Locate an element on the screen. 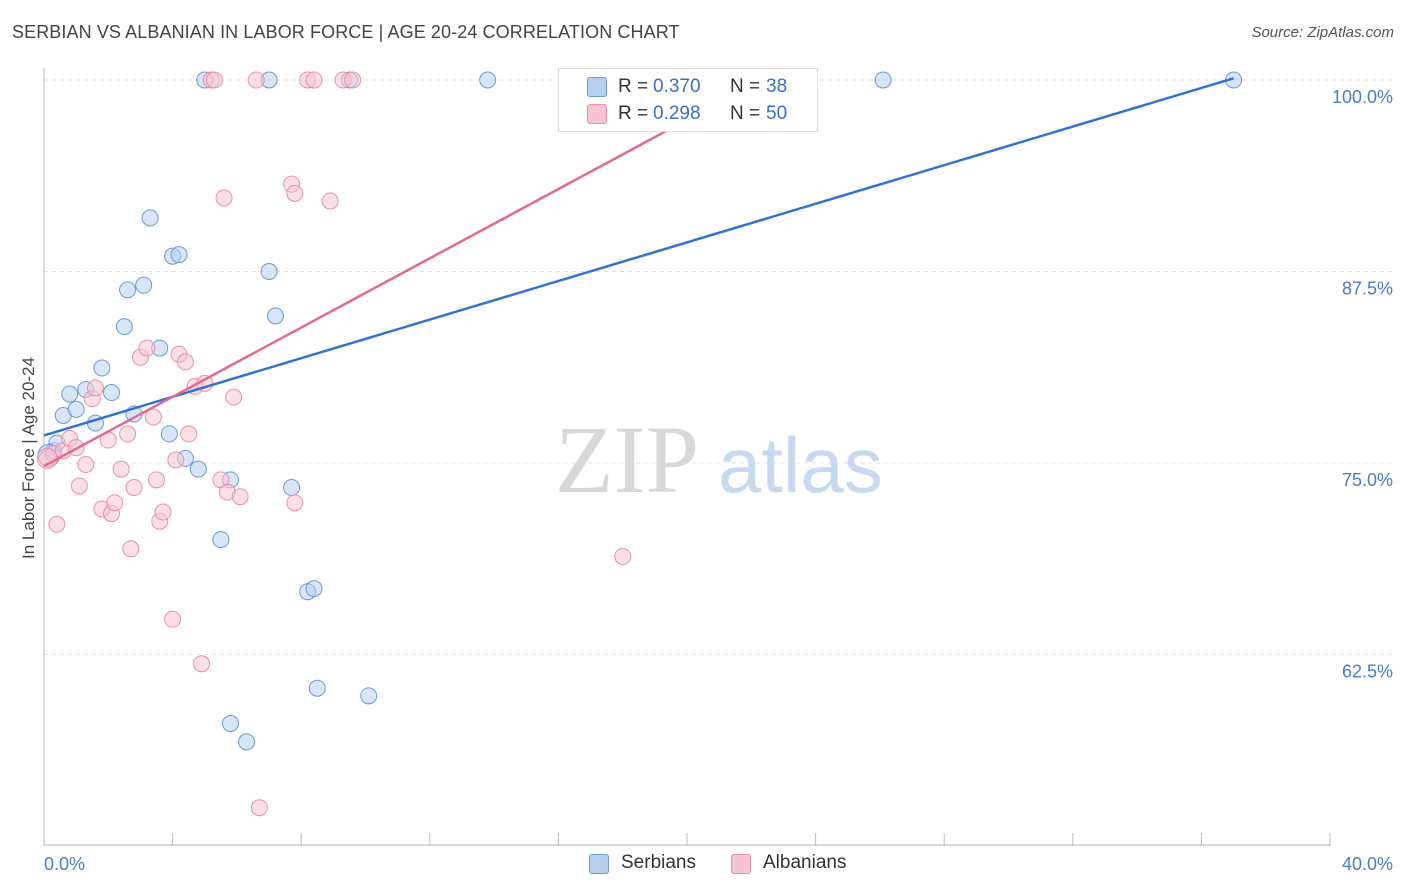 The width and height of the screenshot is (1406, 892). bottom-serbian-swatch is located at coordinates (599, 864).